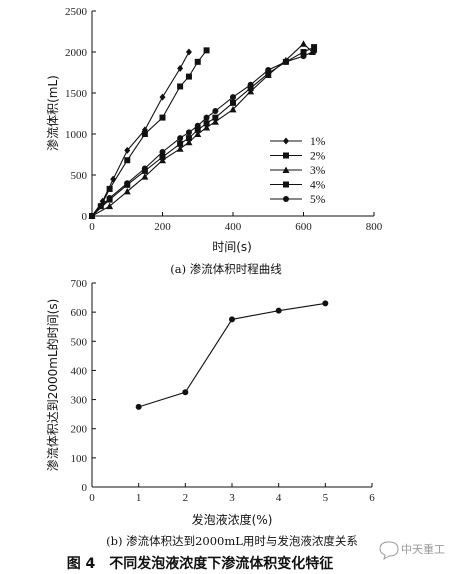 The image size is (452, 574). I want to click on chart-a-legend: 1% 2% 3% 4% 5%, so click(298, 171).